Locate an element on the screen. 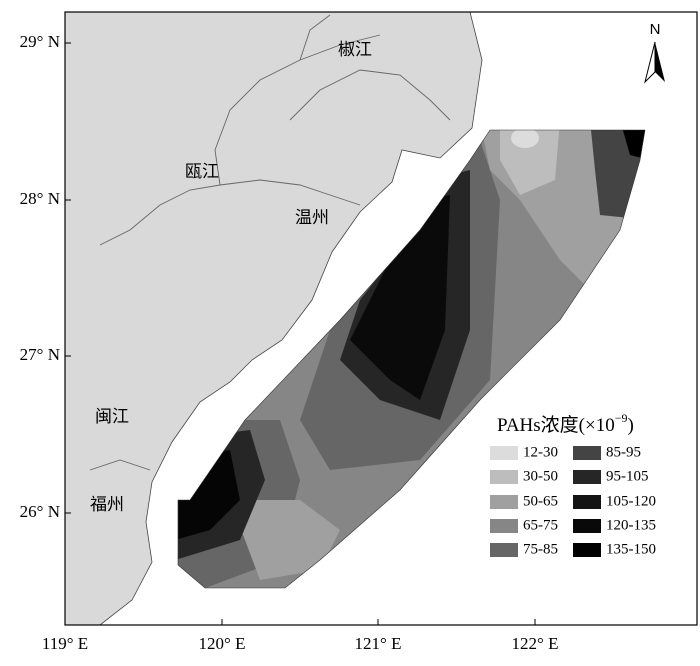 The image size is (700, 666). legend-label: 135-150 is located at coordinates (631, 549).